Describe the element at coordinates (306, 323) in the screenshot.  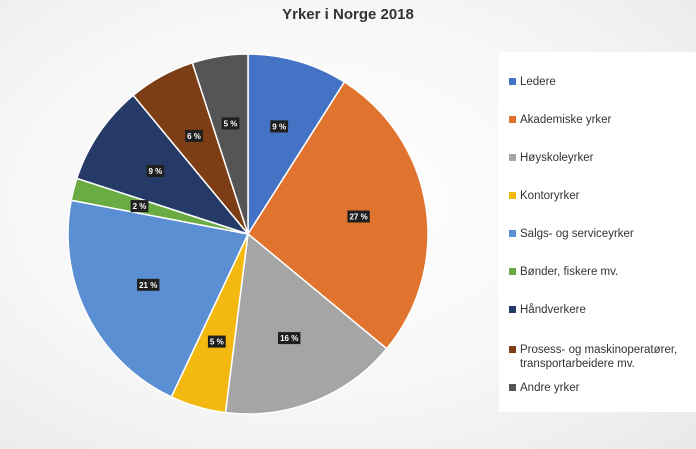
I see `pie-slice-h-yskoleyrker` at that location.